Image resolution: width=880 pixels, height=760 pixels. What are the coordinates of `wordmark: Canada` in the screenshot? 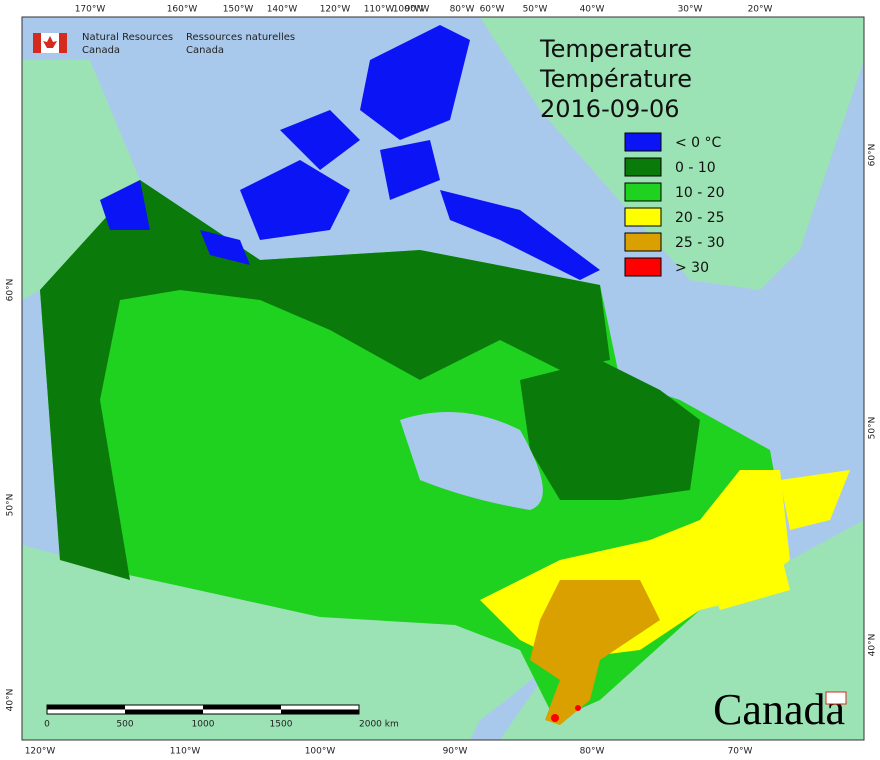 It's located at (779, 709).